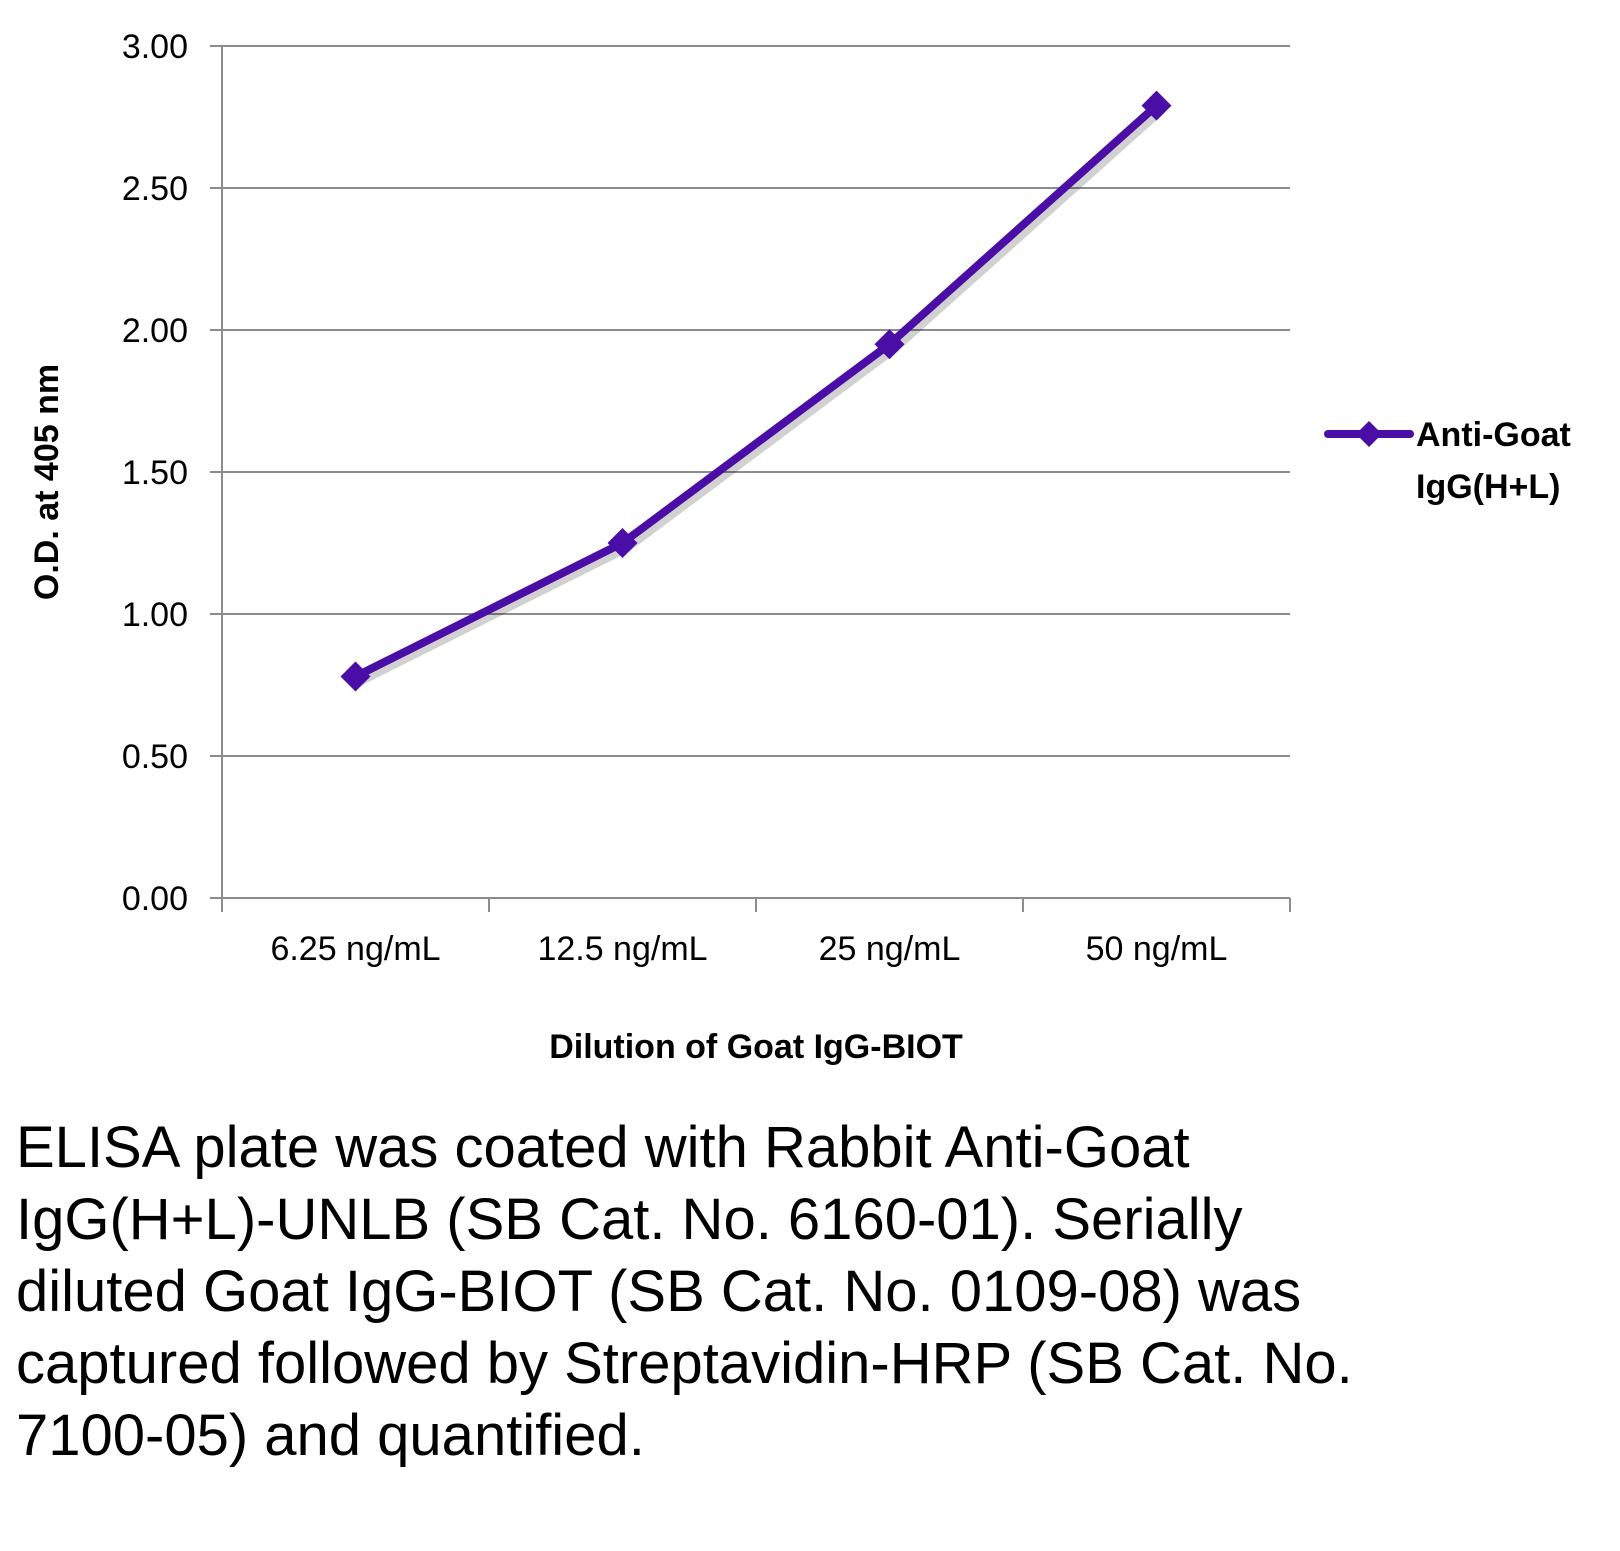 The width and height of the screenshot is (1620, 1551). What do you see at coordinates (890, 949) in the screenshot?
I see `x-tick-label: 25 ng/mL` at bounding box center [890, 949].